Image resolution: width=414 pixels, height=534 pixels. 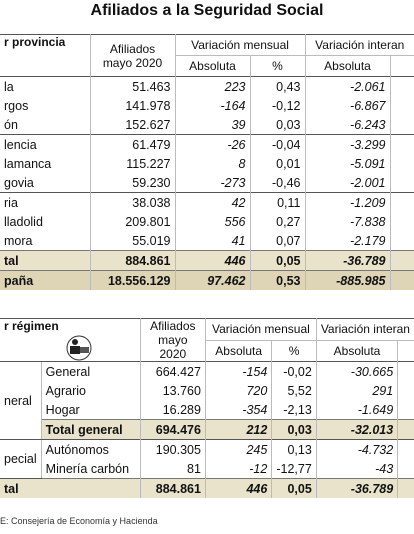 What do you see at coordinates (347, 280) in the screenshot?
I see `cell: -885.985` at bounding box center [347, 280].